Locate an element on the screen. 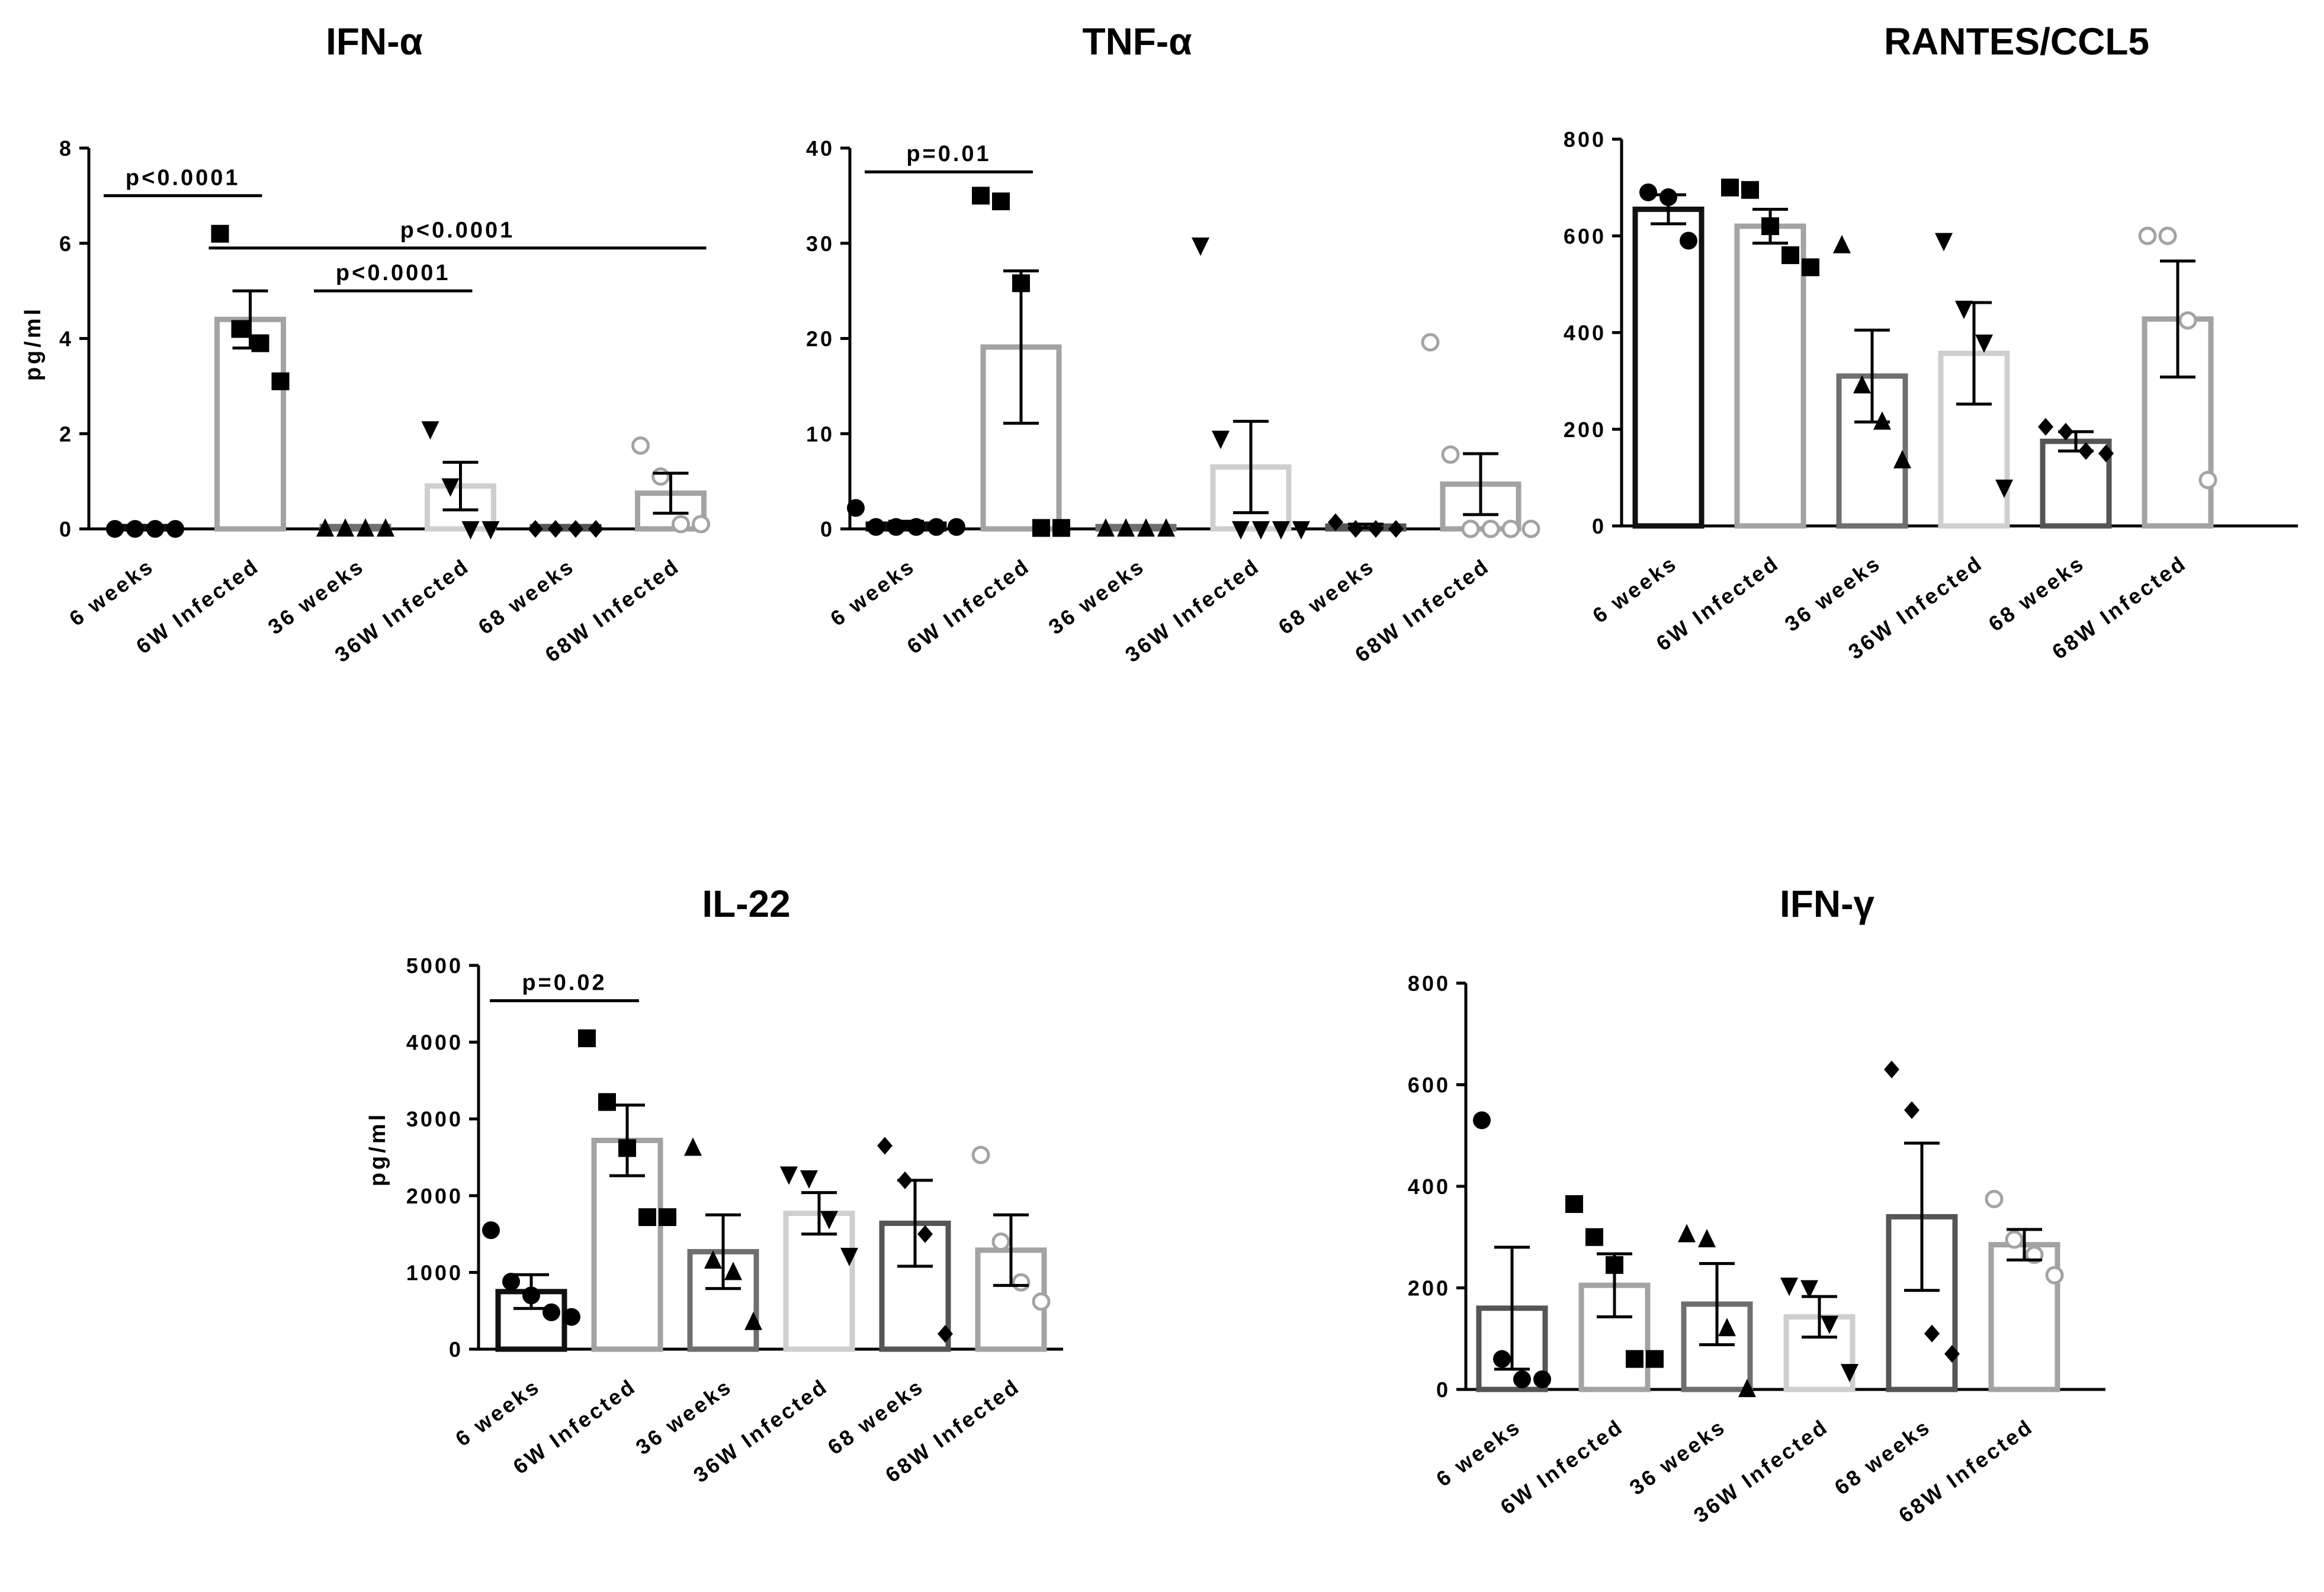 The width and height of the screenshot is (2324, 1592). y-tick-label: 20 is located at coordinates (820, 339).